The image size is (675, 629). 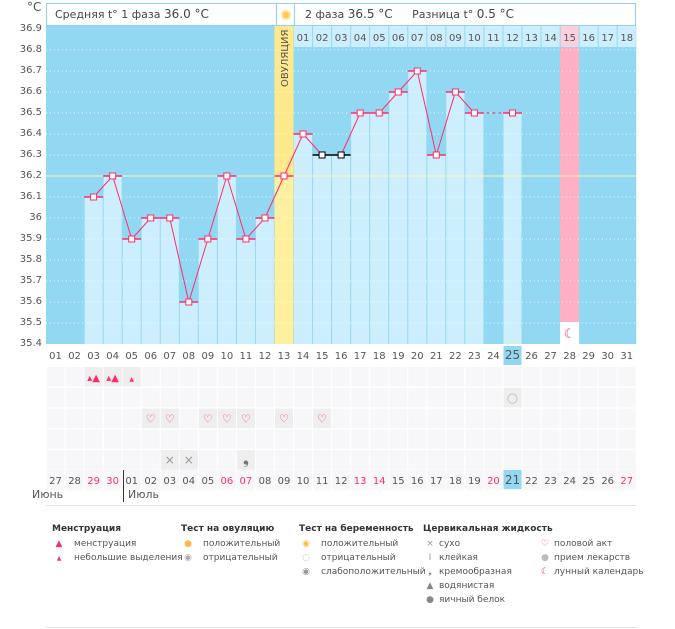 What do you see at coordinates (188, 558) in the screenshot?
I see `ovulation-negative-icon: ◉` at bounding box center [188, 558].